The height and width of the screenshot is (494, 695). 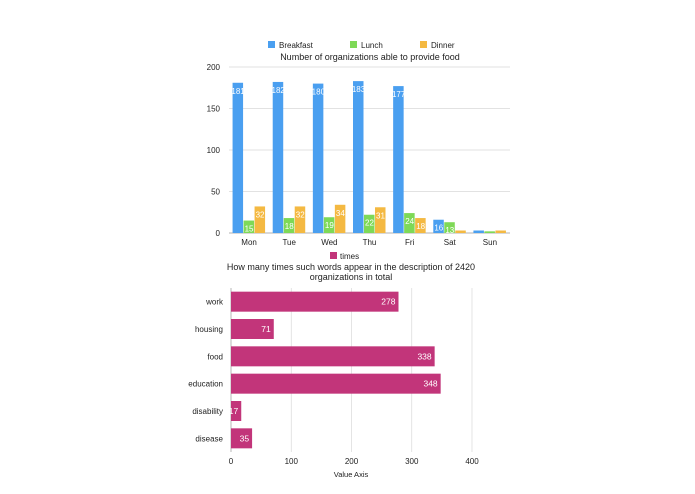 What do you see at coordinates (388, 302) in the screenshot?
I see `data-label: 278` at bounding box center [388, 302].